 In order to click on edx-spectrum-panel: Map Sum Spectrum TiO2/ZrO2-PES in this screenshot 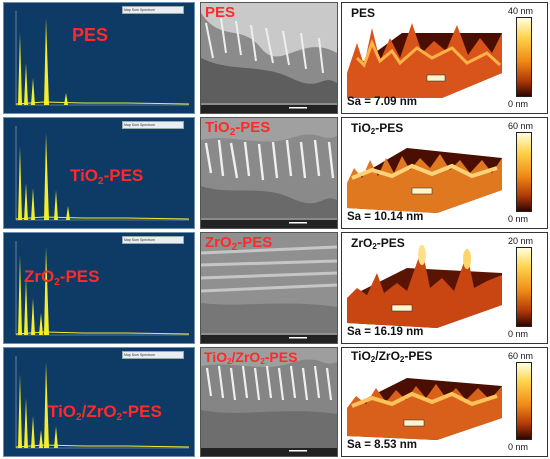, I will do `click(99, 402)`.